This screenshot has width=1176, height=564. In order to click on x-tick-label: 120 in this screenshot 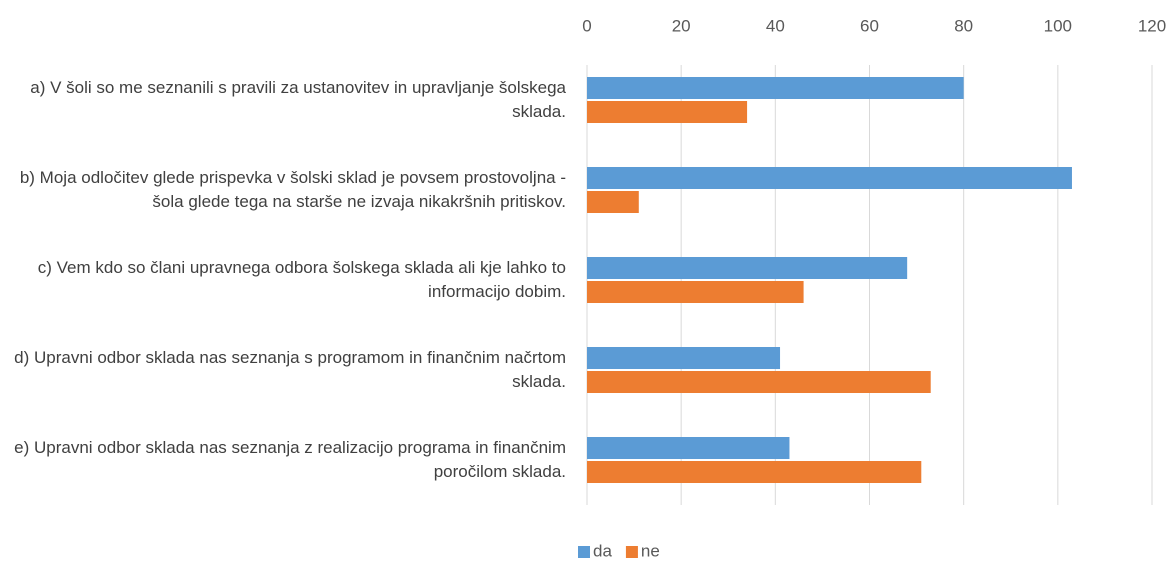, I will do `click(1152, 25)`.